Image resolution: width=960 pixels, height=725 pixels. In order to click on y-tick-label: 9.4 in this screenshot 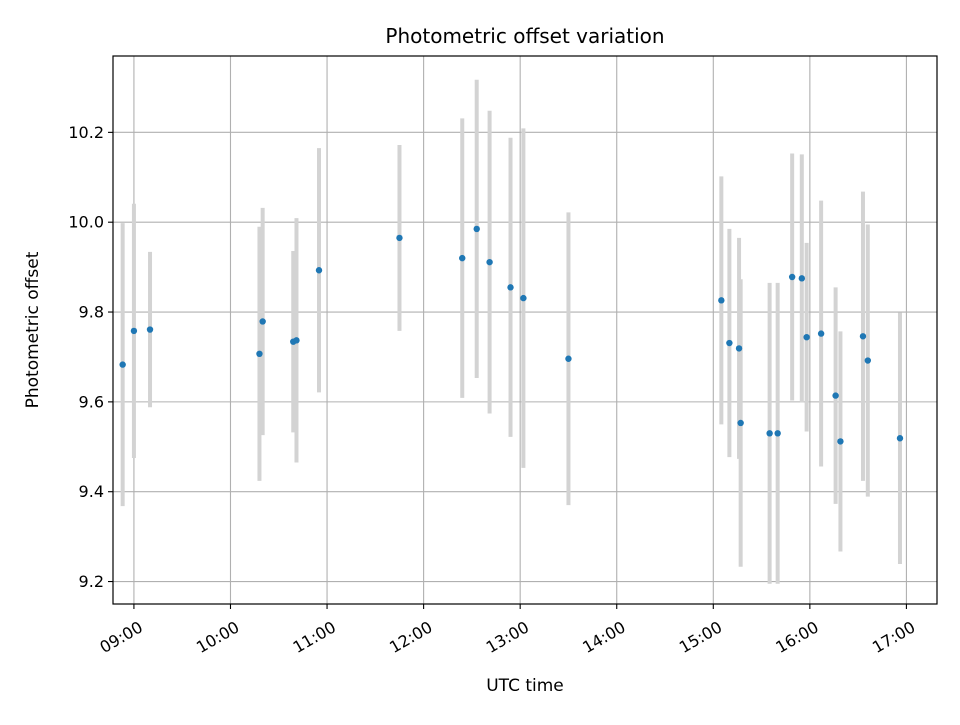, I will do `click(91, 491)`.